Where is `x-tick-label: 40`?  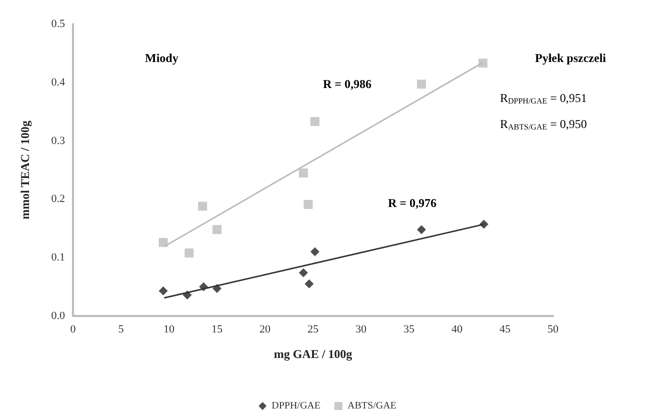
x-tick-label: 40 is located at coordinates (457, 330).